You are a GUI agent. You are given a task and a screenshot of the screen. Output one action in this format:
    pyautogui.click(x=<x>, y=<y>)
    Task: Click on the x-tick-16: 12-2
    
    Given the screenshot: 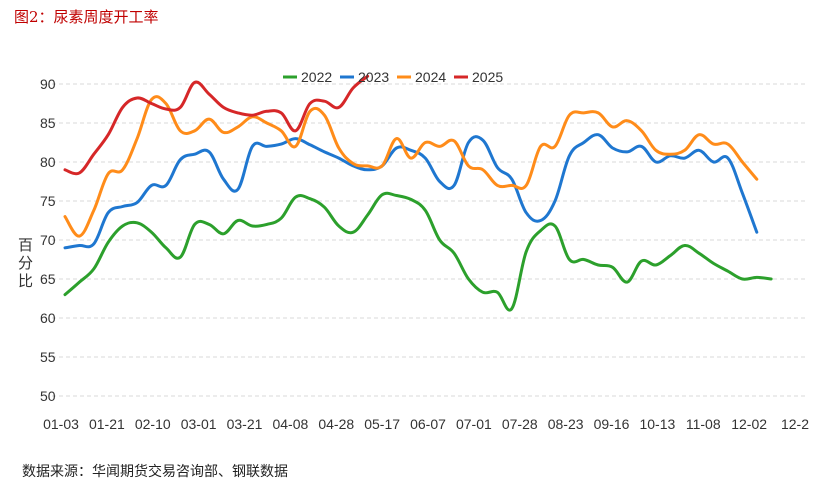 What is the action you would take?
    pyautogui.click(x=795, y=424)
    